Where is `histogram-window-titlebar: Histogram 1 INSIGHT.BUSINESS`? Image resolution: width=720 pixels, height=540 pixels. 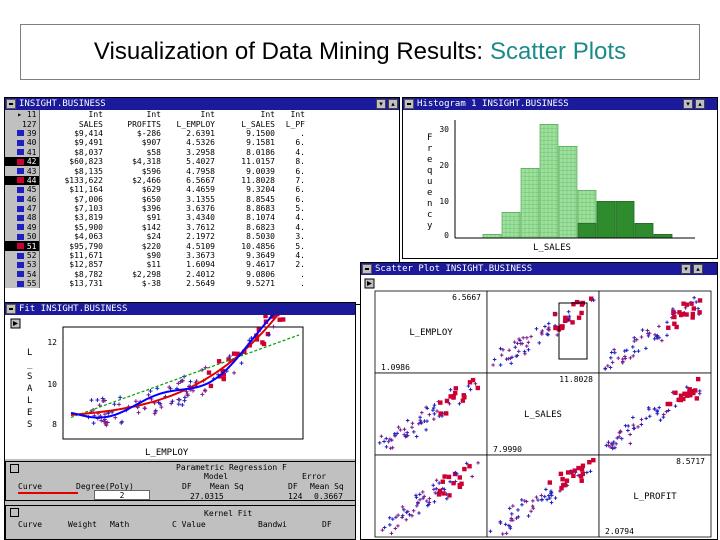
histogram-window-titlebar: Histogram 1 INSIGHT.BUSINESS is located at coordinates (560, 104).